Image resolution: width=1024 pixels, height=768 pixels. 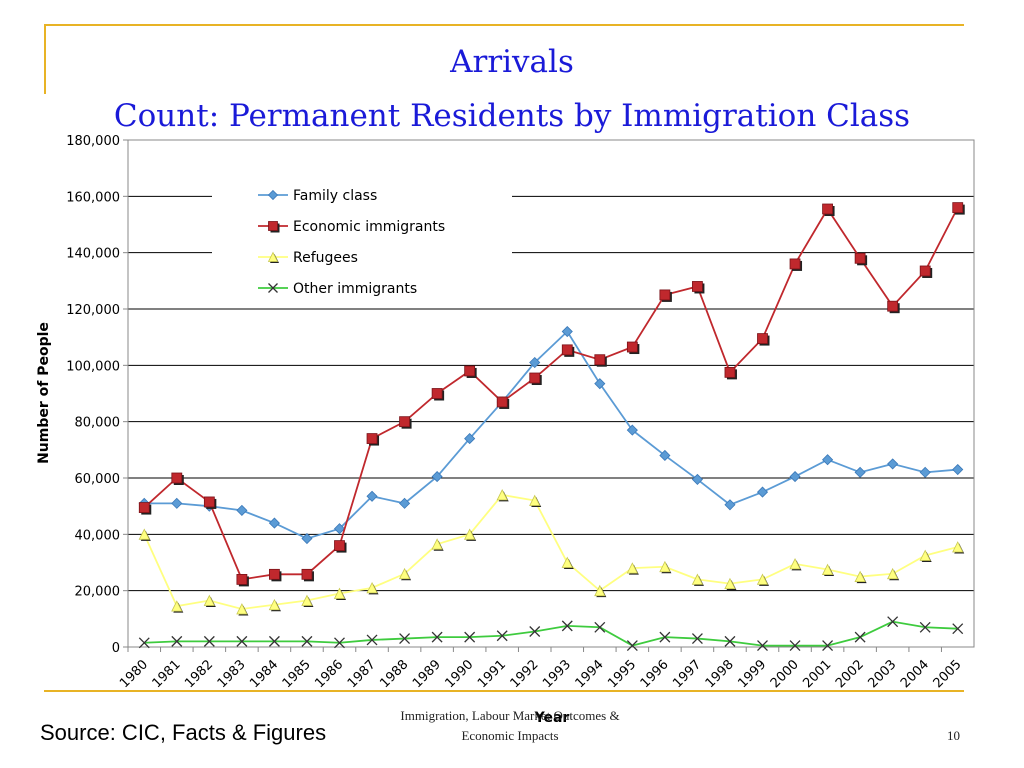 I want to click on x-tick-label: 2000, so click(x=785, y=674).